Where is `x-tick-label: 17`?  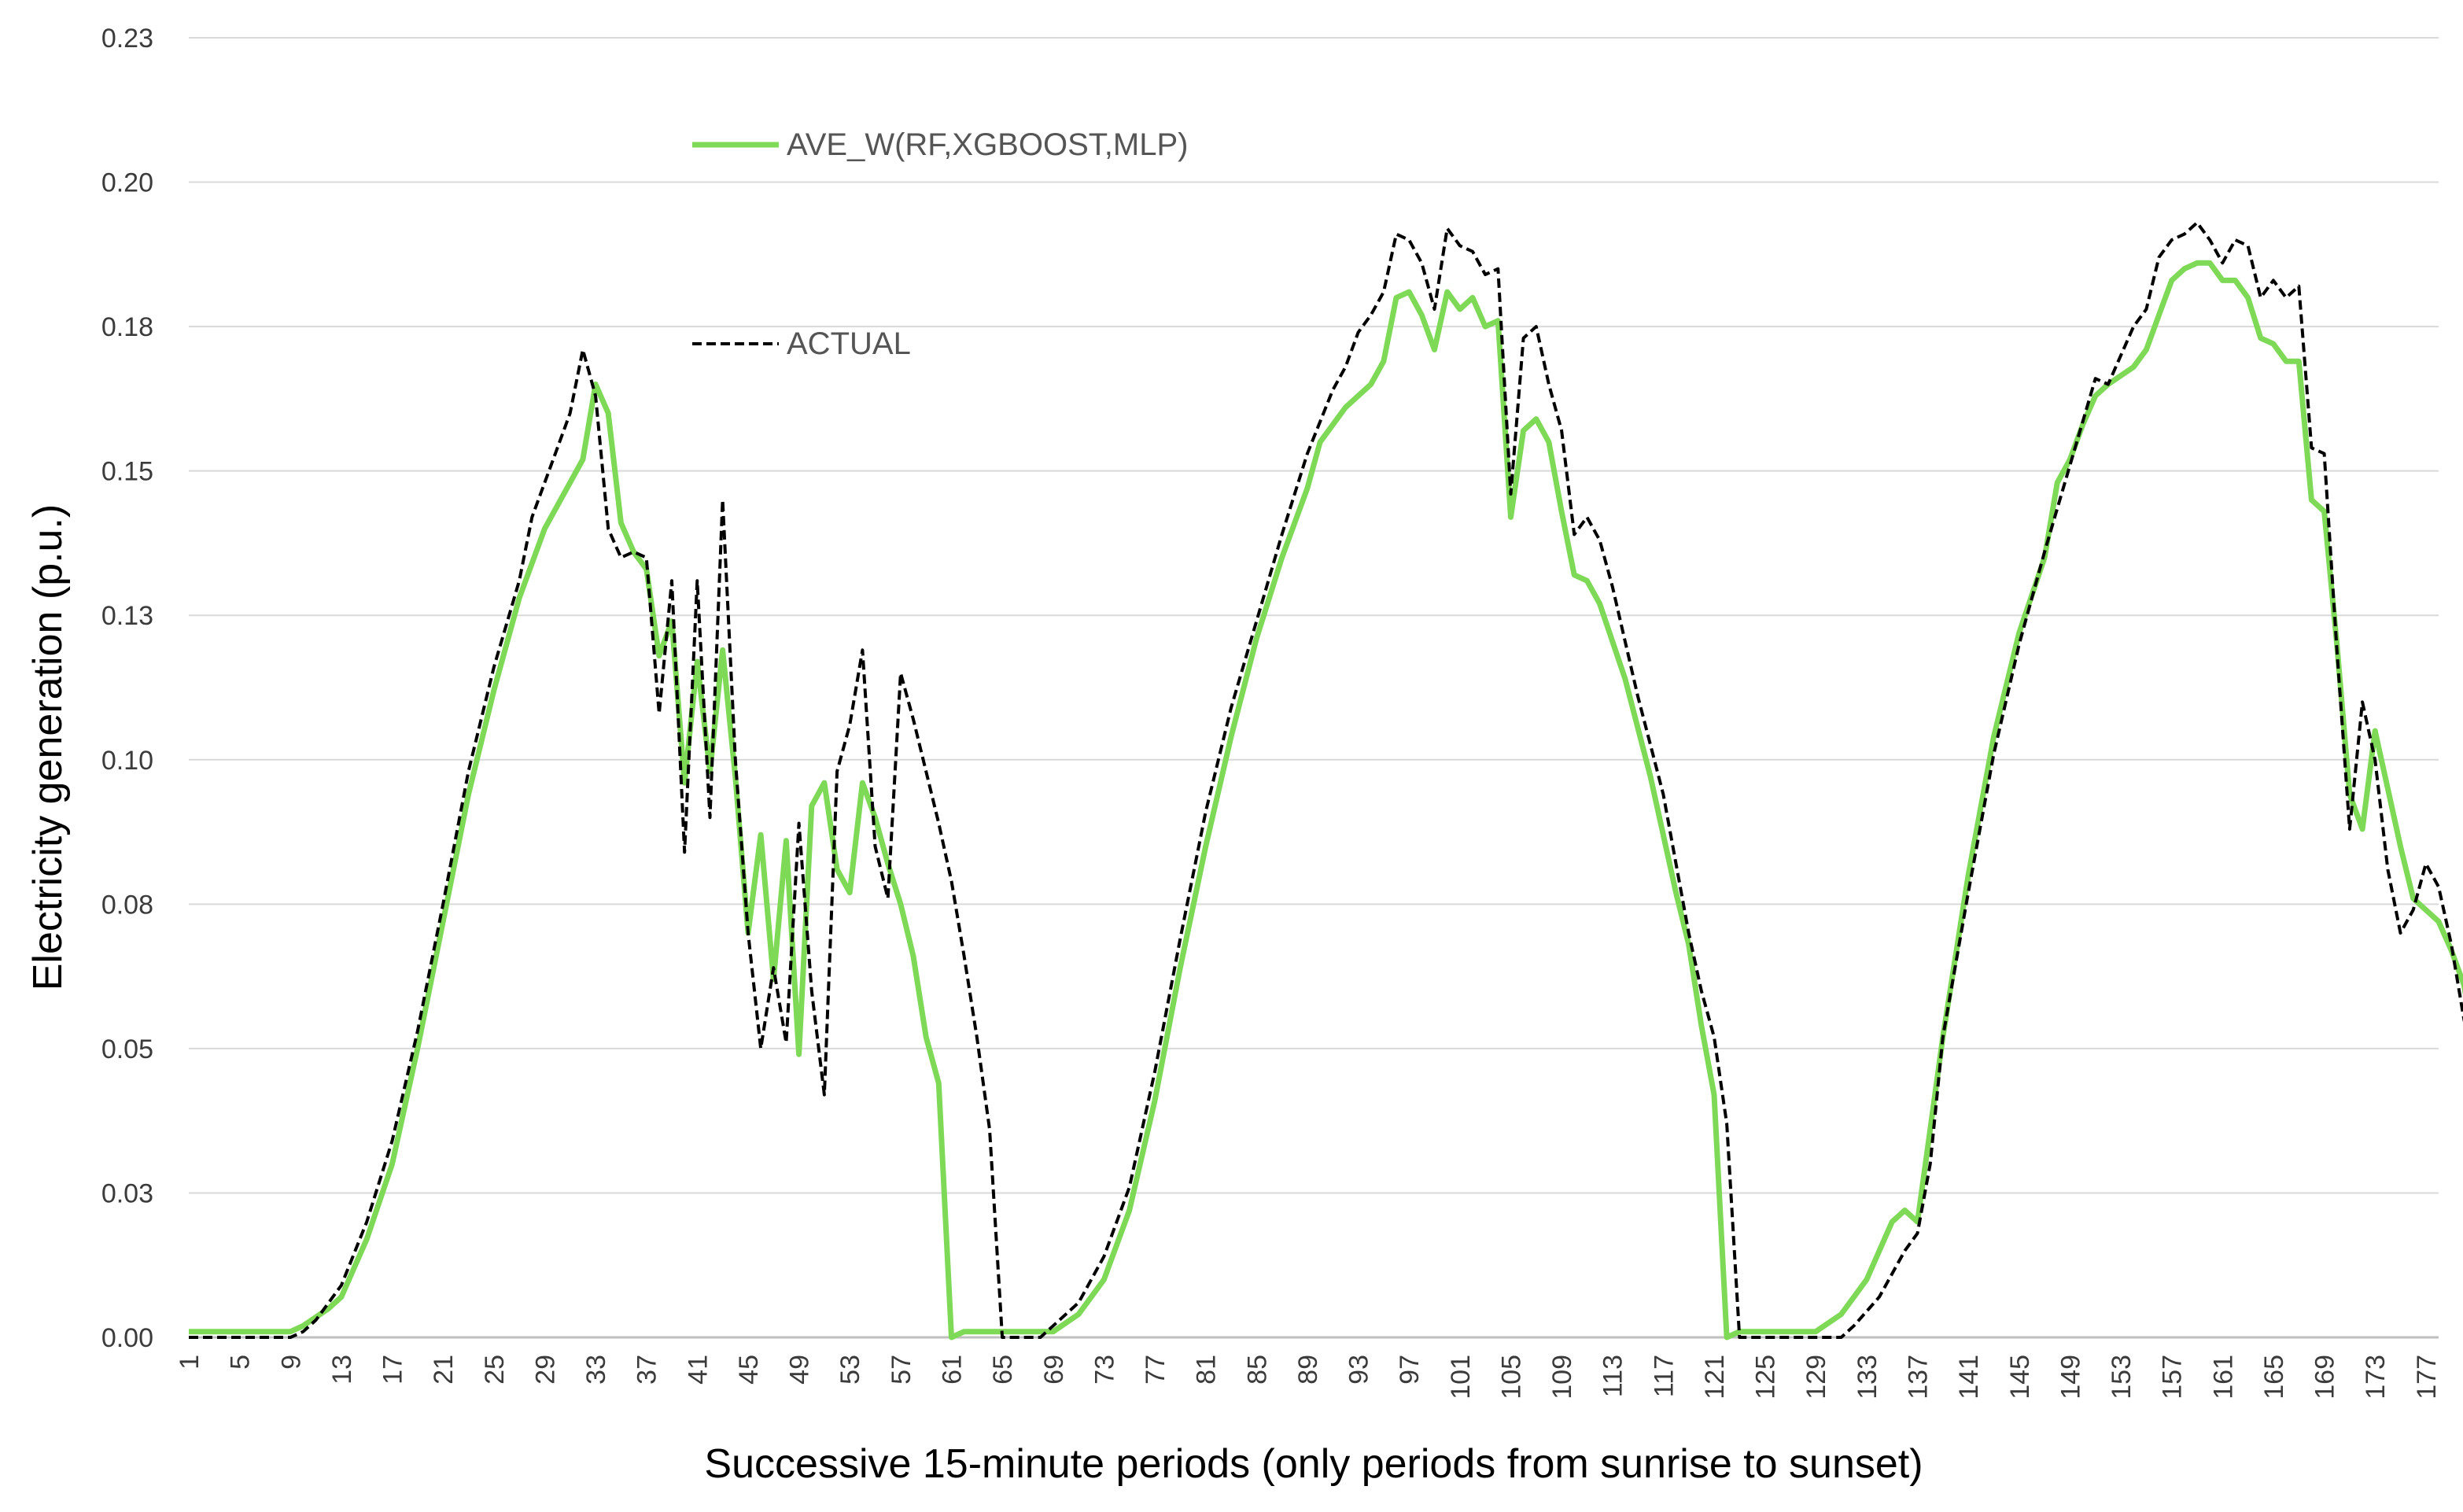
x-tick-label: 17 is located at coordinates (393, 1370).